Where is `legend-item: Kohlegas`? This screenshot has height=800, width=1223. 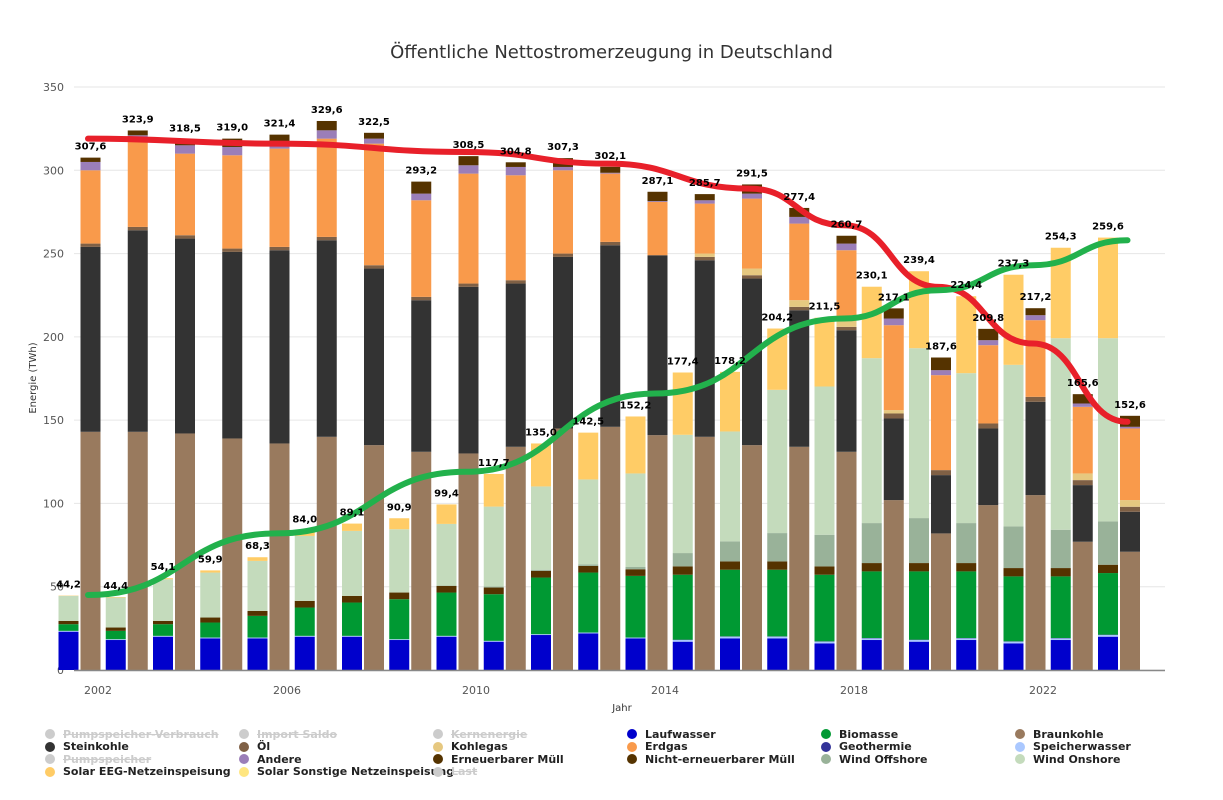 legend-item: Kohlegas is located at coordinates (530, 747).